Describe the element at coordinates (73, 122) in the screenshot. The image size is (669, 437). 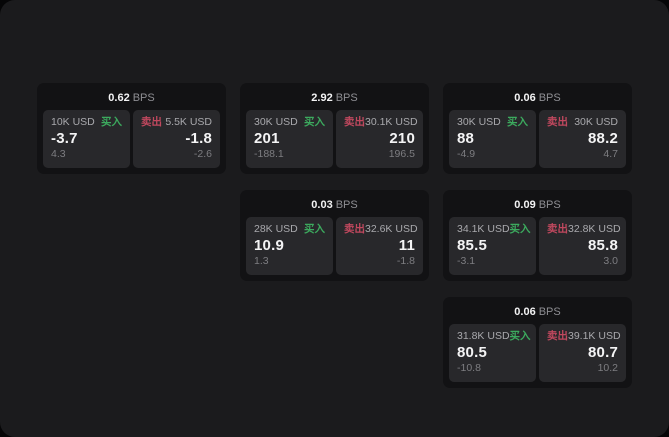
I see `buy-amount: 10K USD` at that location.